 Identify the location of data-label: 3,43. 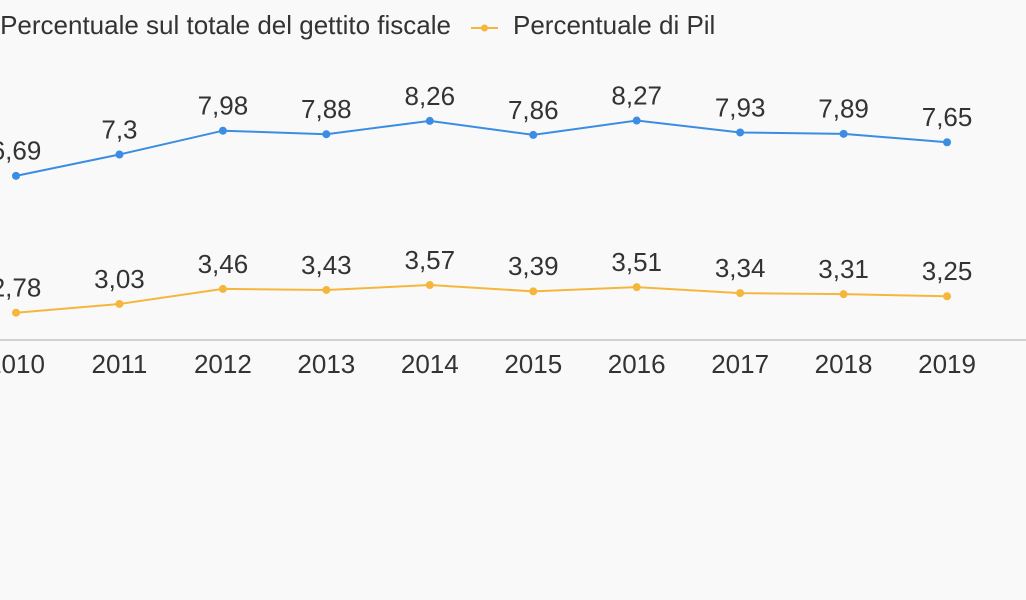
(326, 265).